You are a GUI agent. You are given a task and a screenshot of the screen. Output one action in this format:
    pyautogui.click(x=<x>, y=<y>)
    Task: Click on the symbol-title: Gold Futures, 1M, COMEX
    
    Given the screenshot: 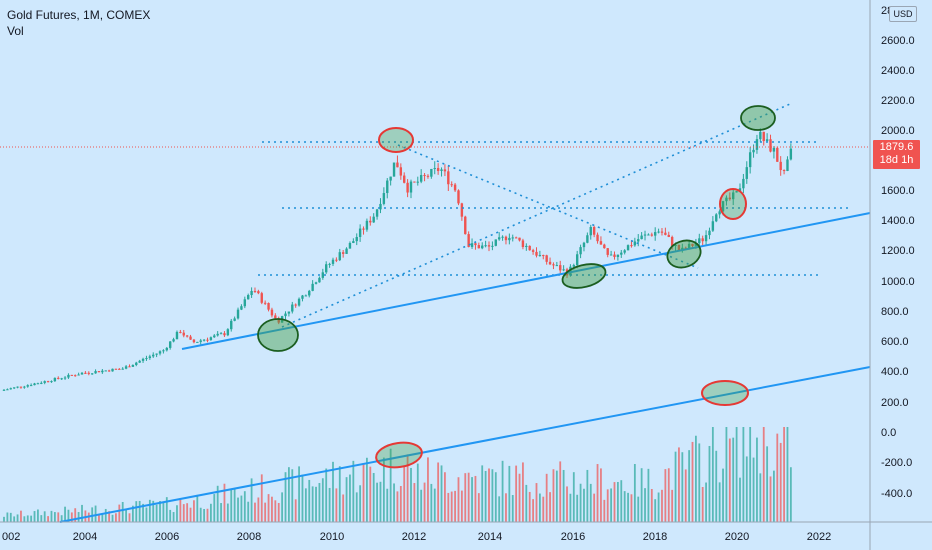 What is the action you would take?
    pyautogui.click(x=79, y=15)
    